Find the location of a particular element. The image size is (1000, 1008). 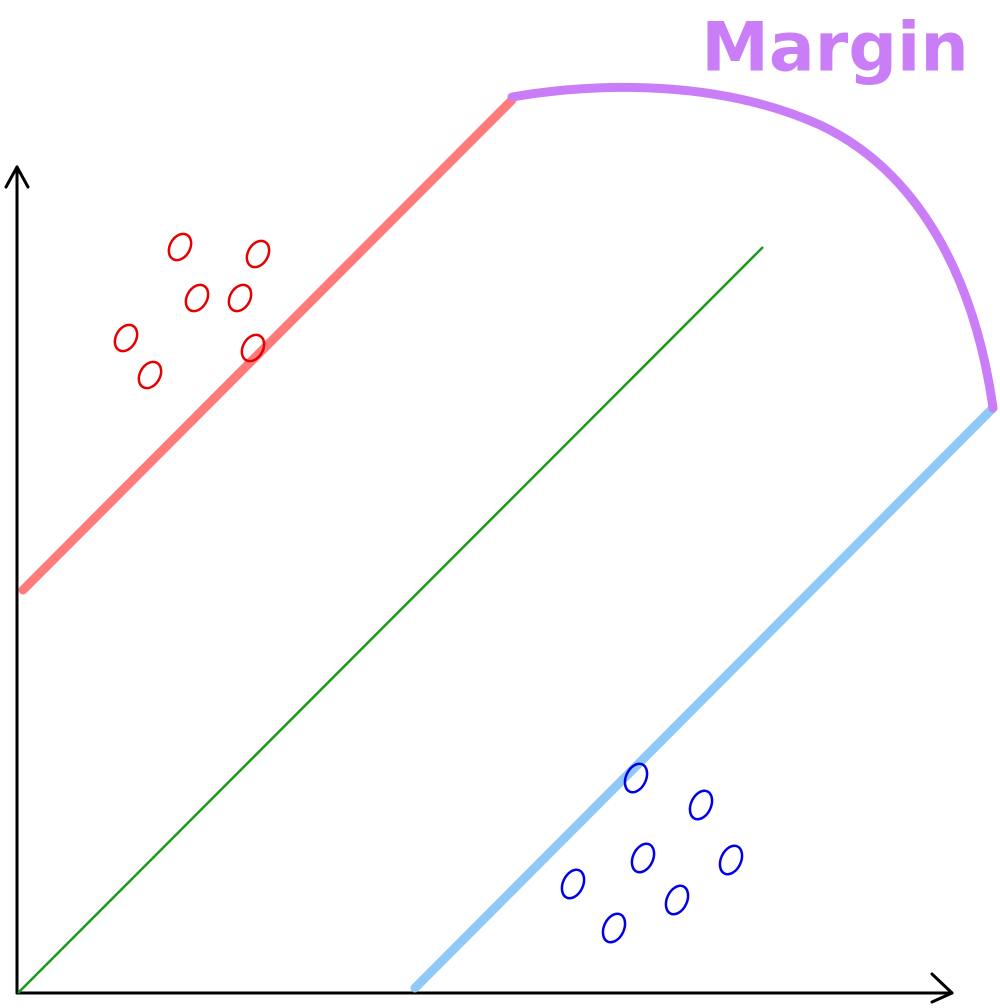

y-axis-arrow is located at coordinates (17, 177).